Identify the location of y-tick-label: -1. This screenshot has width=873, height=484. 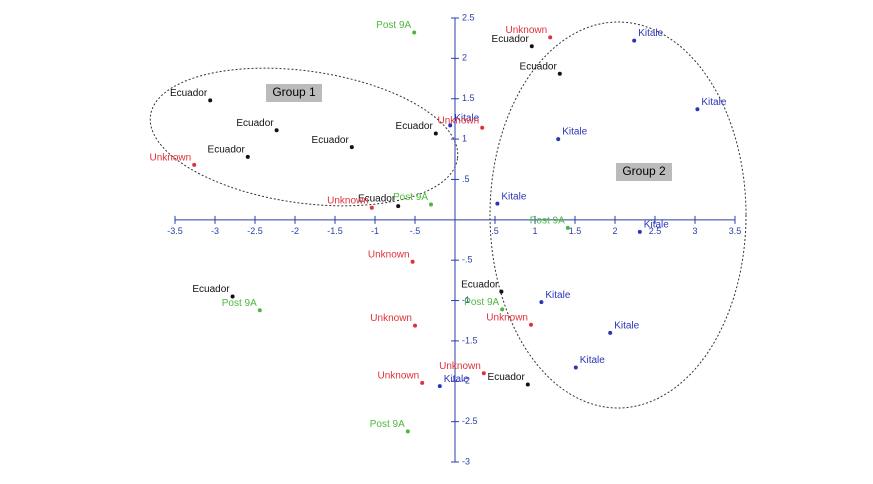
(466, 300).